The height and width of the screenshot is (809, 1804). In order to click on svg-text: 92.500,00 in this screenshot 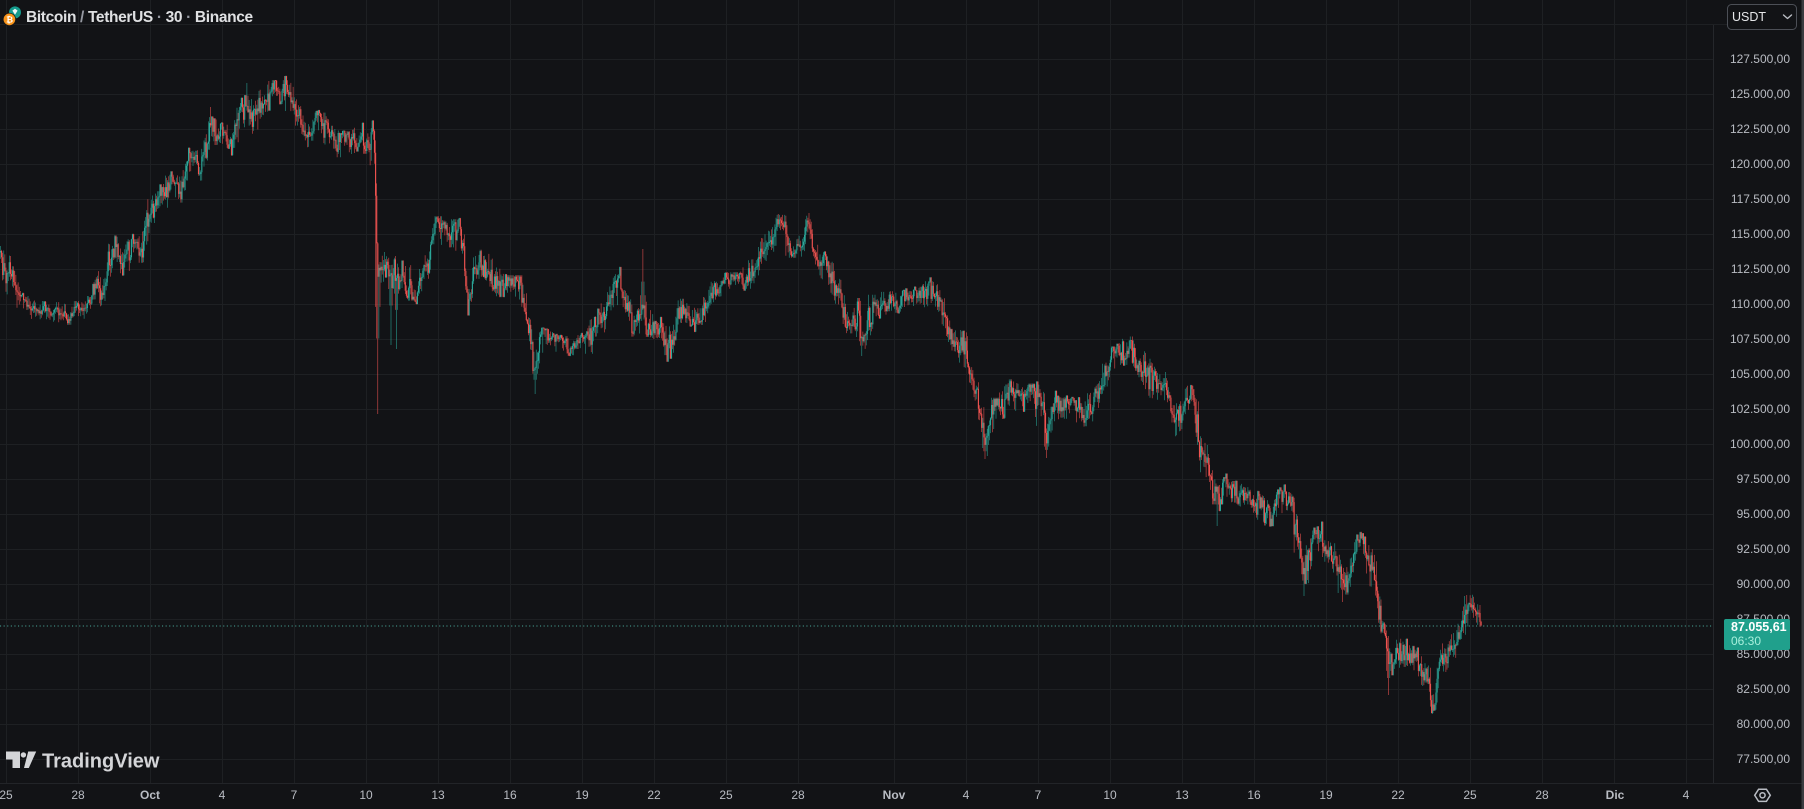, I will do `click(1764, 549)`.